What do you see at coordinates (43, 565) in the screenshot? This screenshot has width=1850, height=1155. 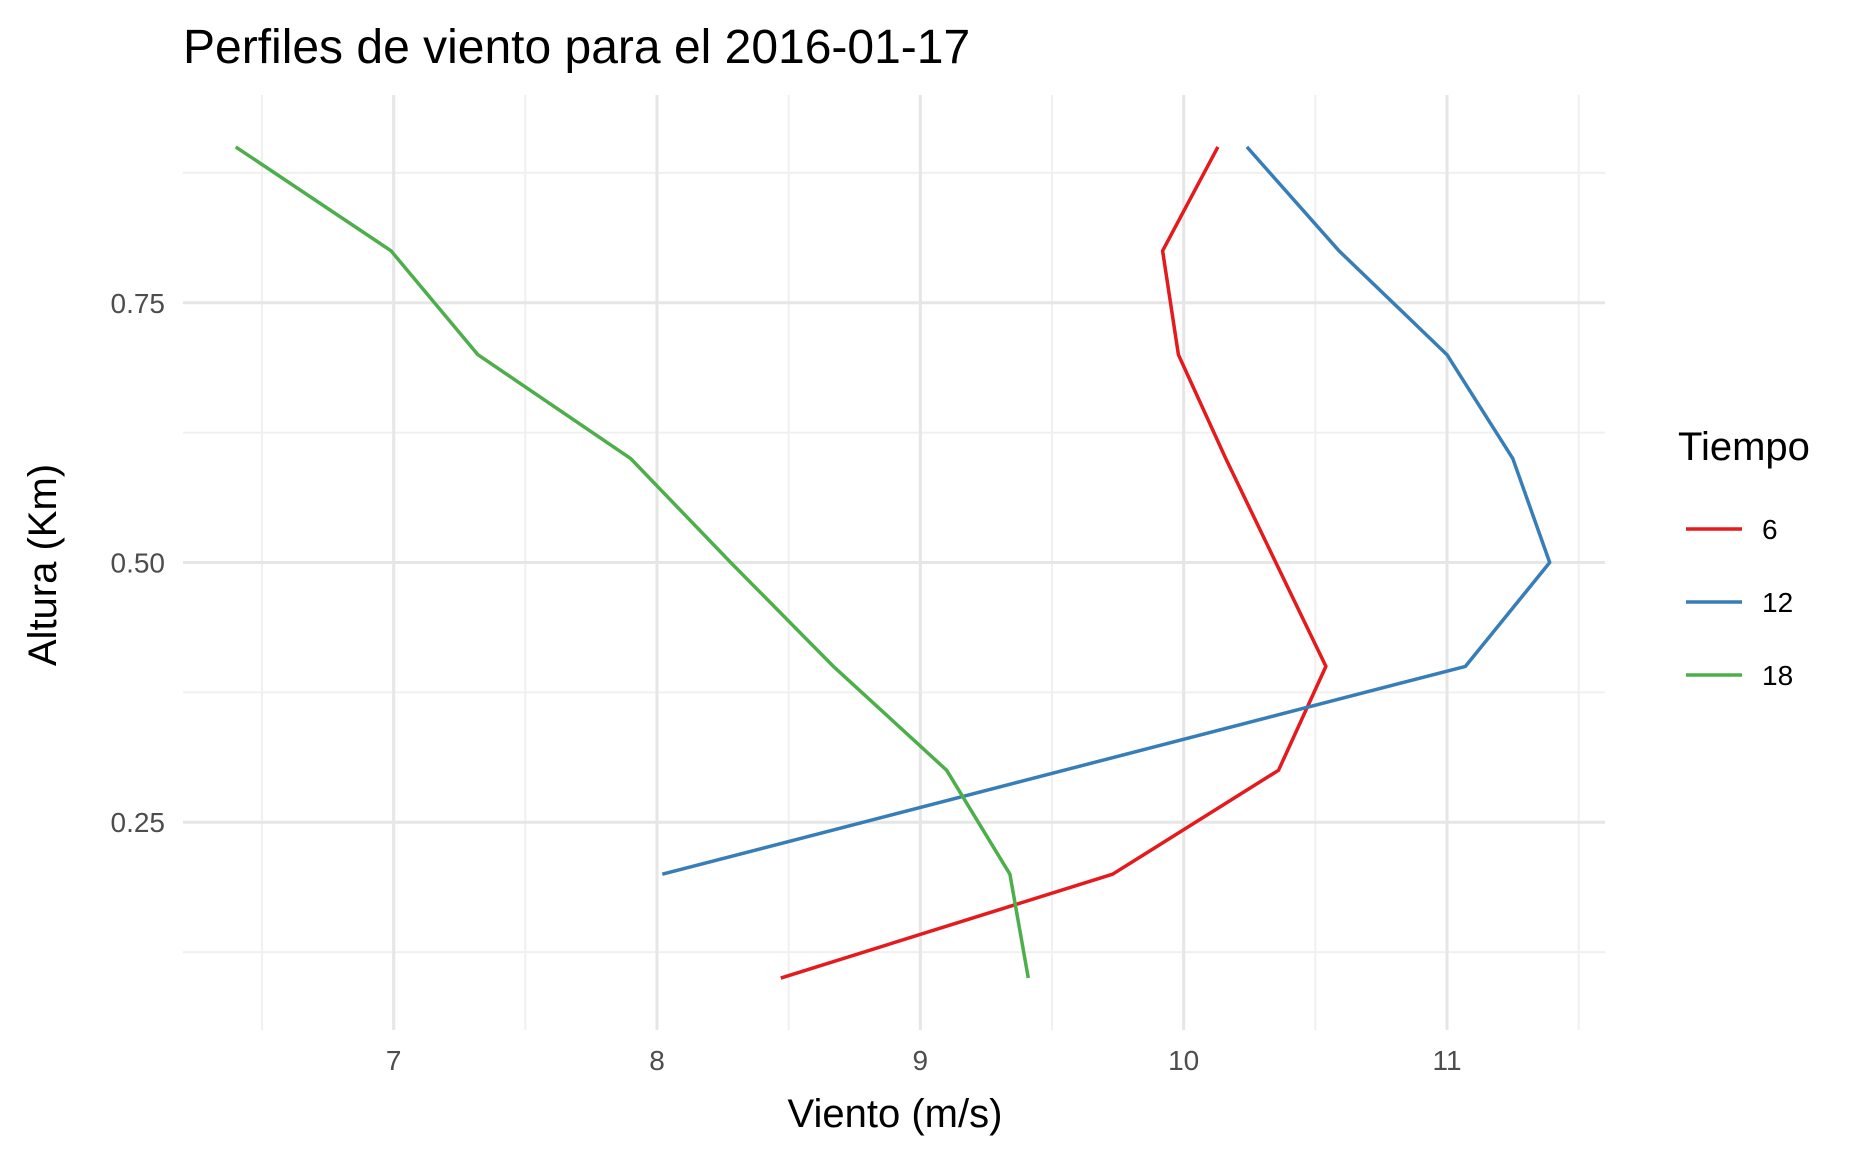 I see `y-axis-title: Altura (Km)` at bounding box center [43, 565].